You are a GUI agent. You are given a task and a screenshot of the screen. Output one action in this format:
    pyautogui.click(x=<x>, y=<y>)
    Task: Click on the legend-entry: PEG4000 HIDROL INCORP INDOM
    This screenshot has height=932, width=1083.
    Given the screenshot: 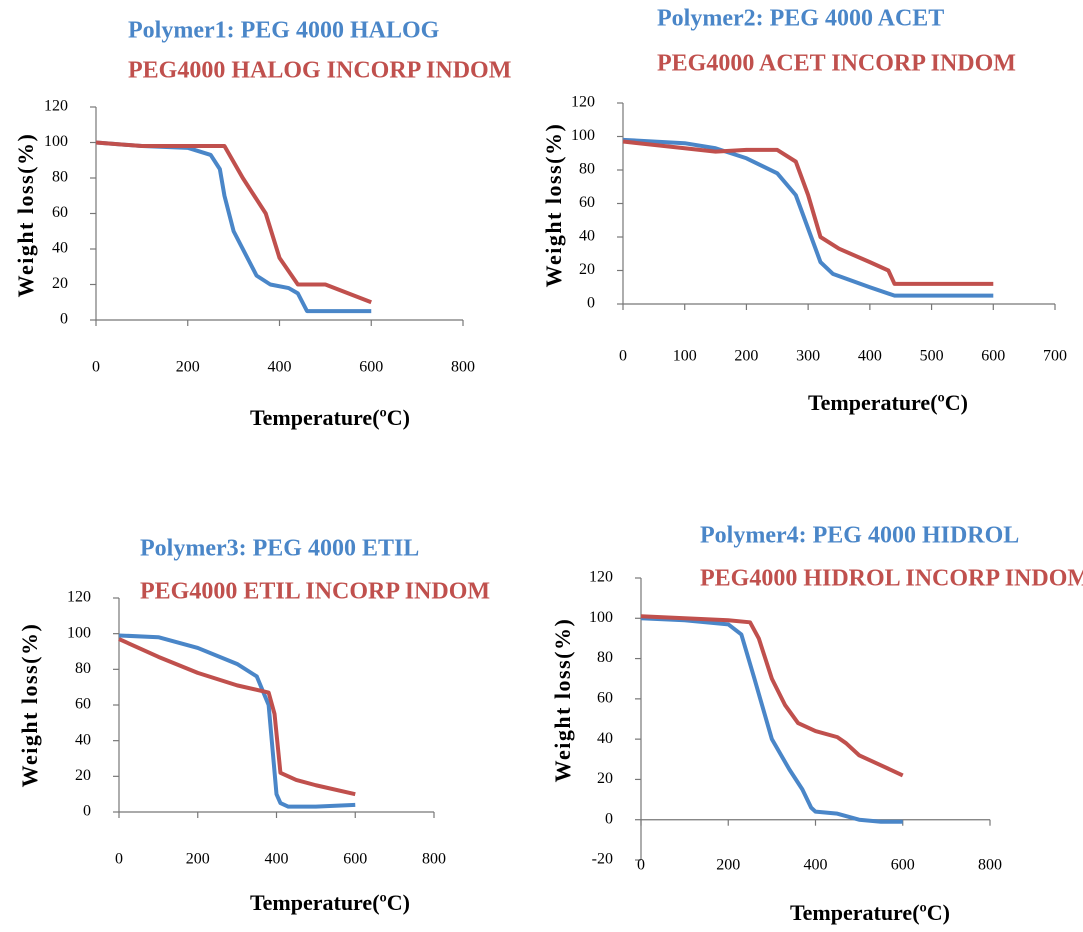 What is the action you would take?
    pyautogui.click(x=891, y=579)
    